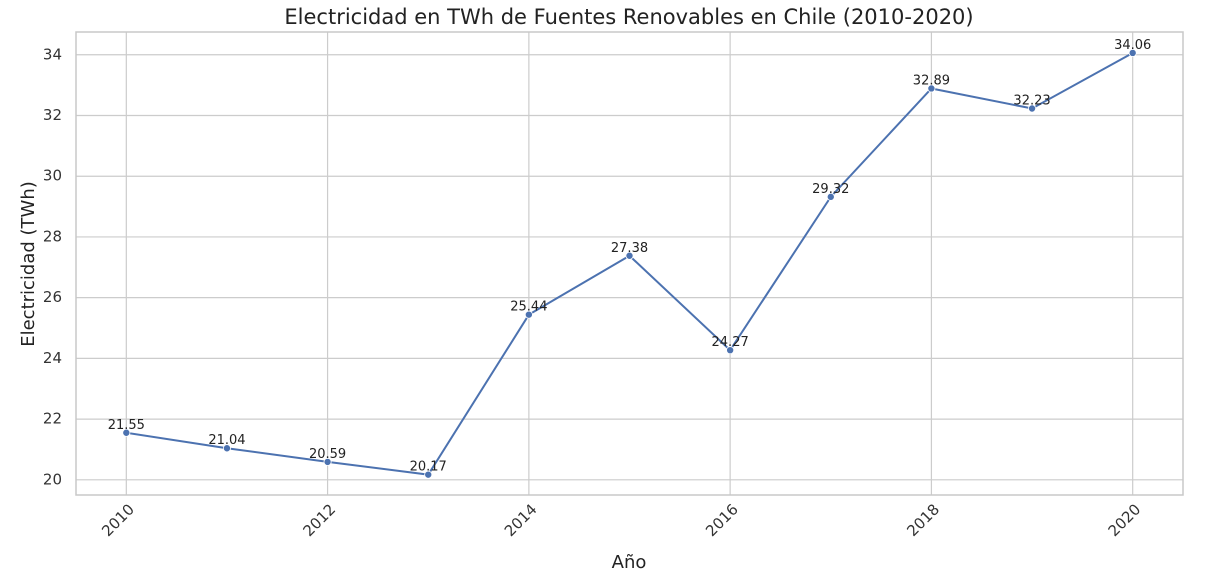 This screenshot has height=582, width=1222. What do you see at coordinates (1132, 45) in the screenshot?
I see `data-label: 34.06` at bounding box center [1132, 45].